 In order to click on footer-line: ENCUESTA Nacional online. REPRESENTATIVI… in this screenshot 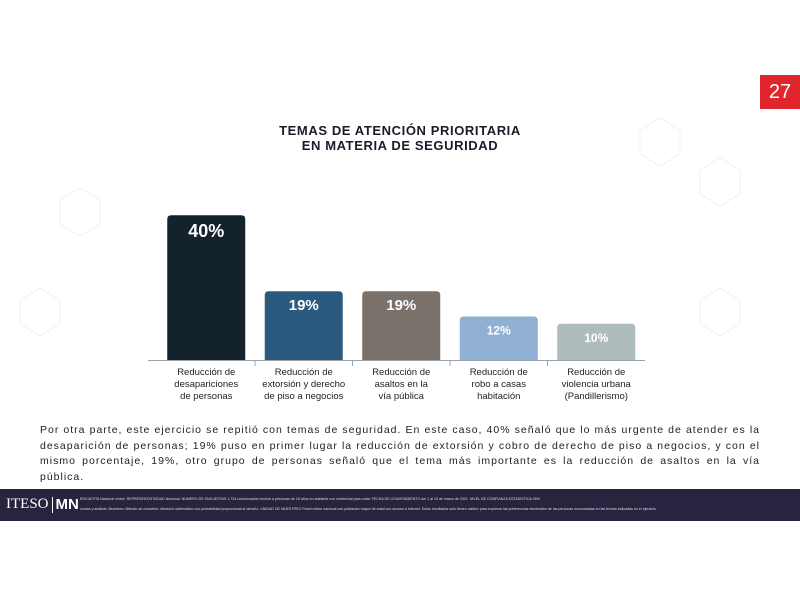, I will do `click(310, 499)`.